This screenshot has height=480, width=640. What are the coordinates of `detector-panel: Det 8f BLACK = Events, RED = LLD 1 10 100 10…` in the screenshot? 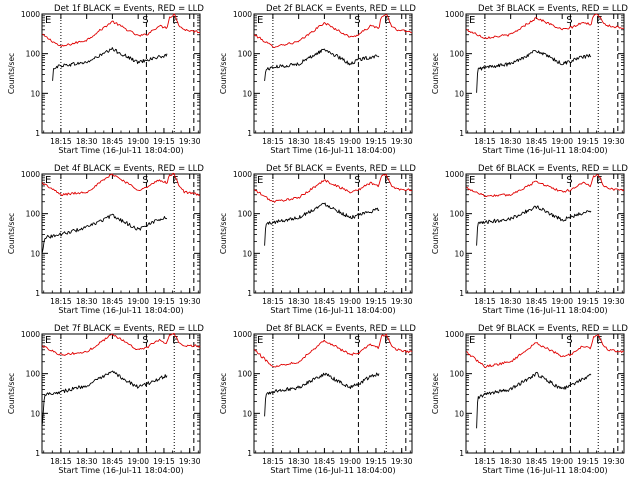 It's located at (317, 399).